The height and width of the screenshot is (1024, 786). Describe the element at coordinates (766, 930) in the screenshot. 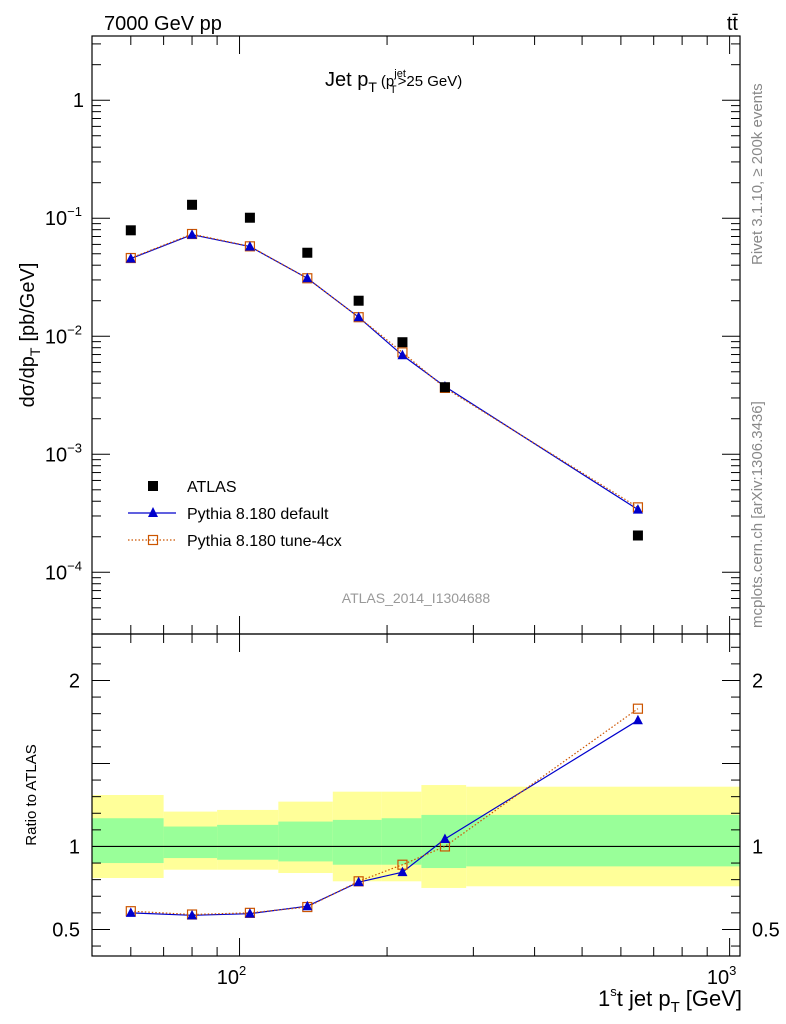

I see `ratio-y-tick-label-right: 0.5` at that location.